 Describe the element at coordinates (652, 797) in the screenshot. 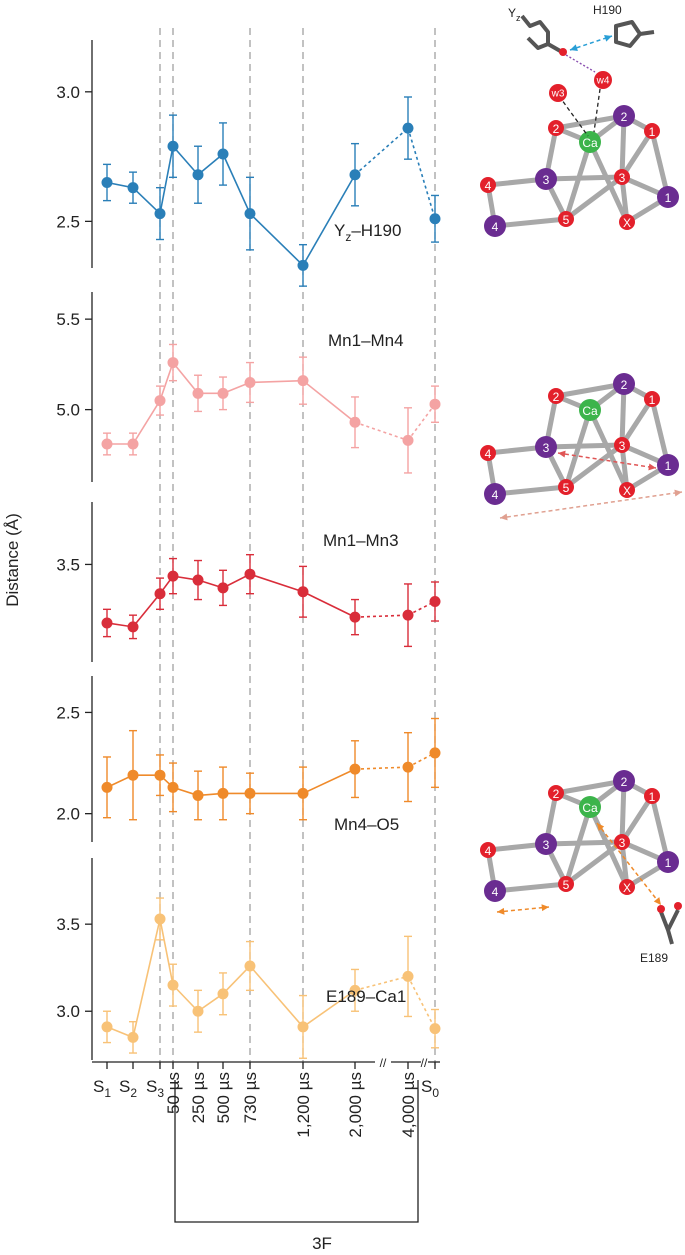

I see `oxygen-label: 1` at that location.